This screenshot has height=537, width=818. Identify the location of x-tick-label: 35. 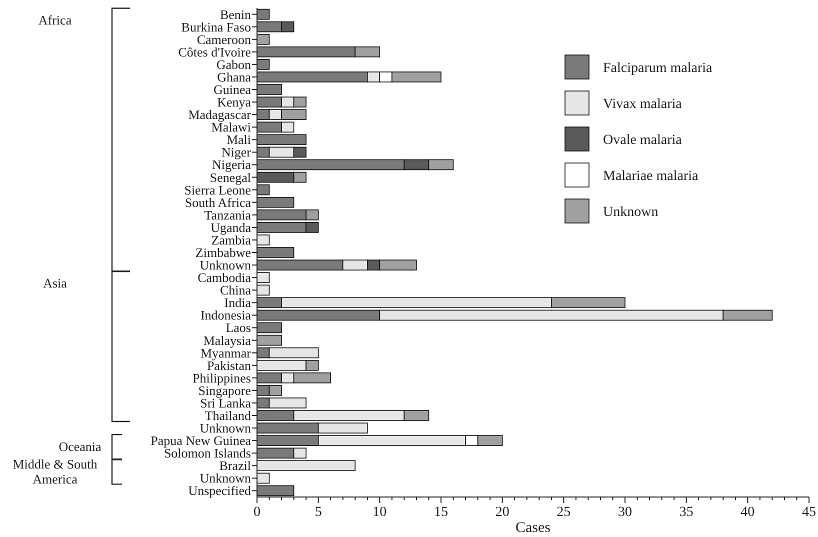
(686, 512).